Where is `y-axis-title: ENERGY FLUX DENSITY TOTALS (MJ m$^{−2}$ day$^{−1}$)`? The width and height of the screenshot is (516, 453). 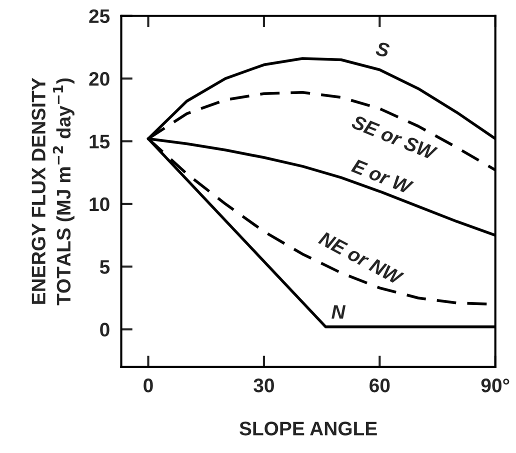 y-axis-title: ENERGY FLUX DENSITY TOTALS (MJ m$^{−2}$ day$^{−1}$) is located at coordinates (53, 192).